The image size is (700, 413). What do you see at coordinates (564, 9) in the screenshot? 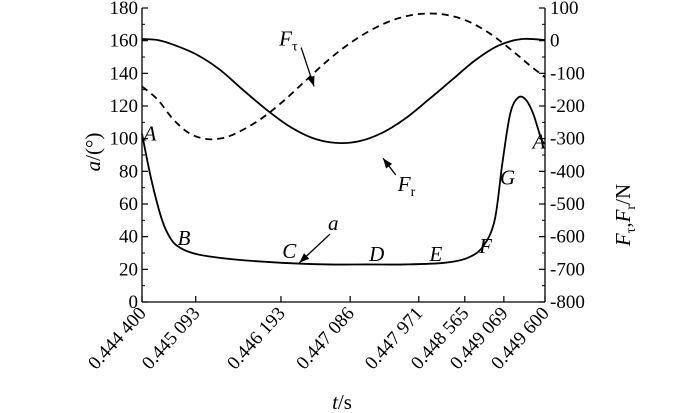
I see `right-y-tick-label: 100` at bounding box center [564, 9].